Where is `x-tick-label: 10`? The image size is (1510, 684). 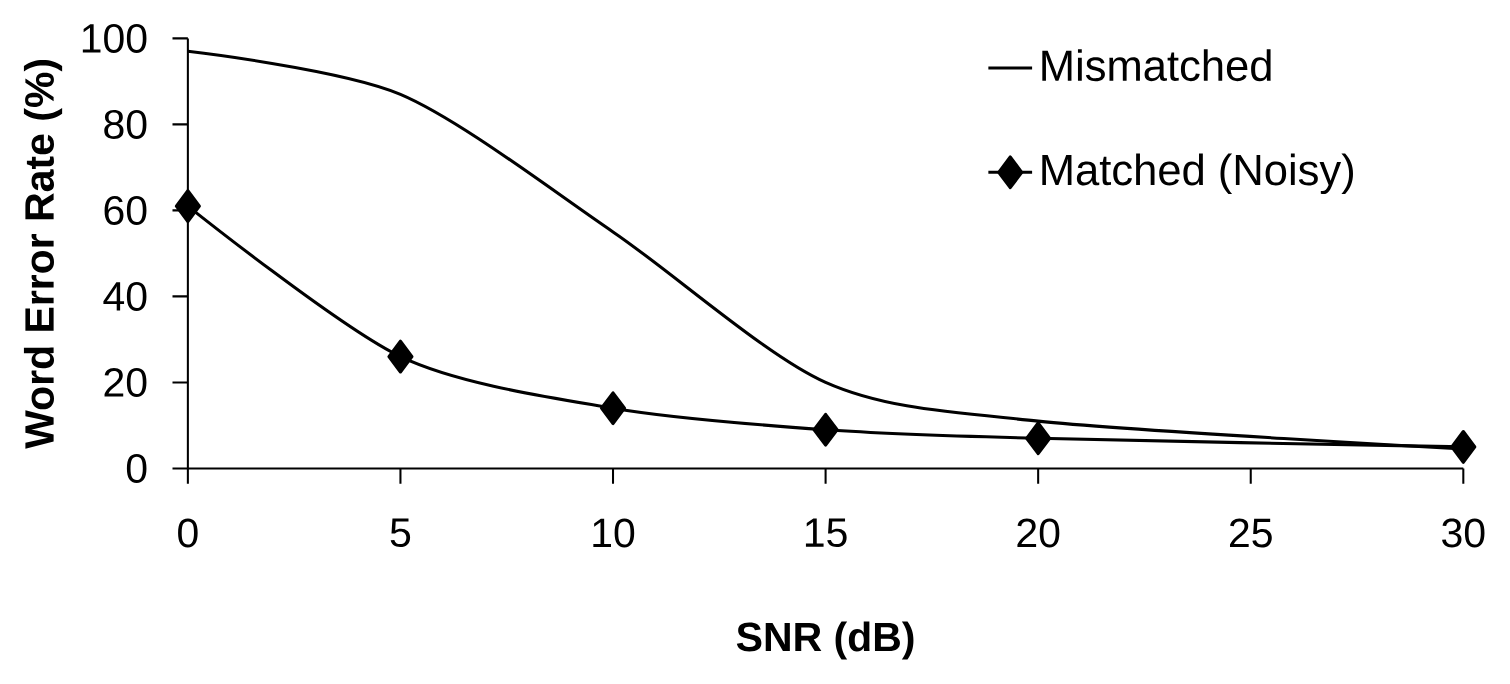 x-tick-label: 10 is located at coordinates (614, 533).